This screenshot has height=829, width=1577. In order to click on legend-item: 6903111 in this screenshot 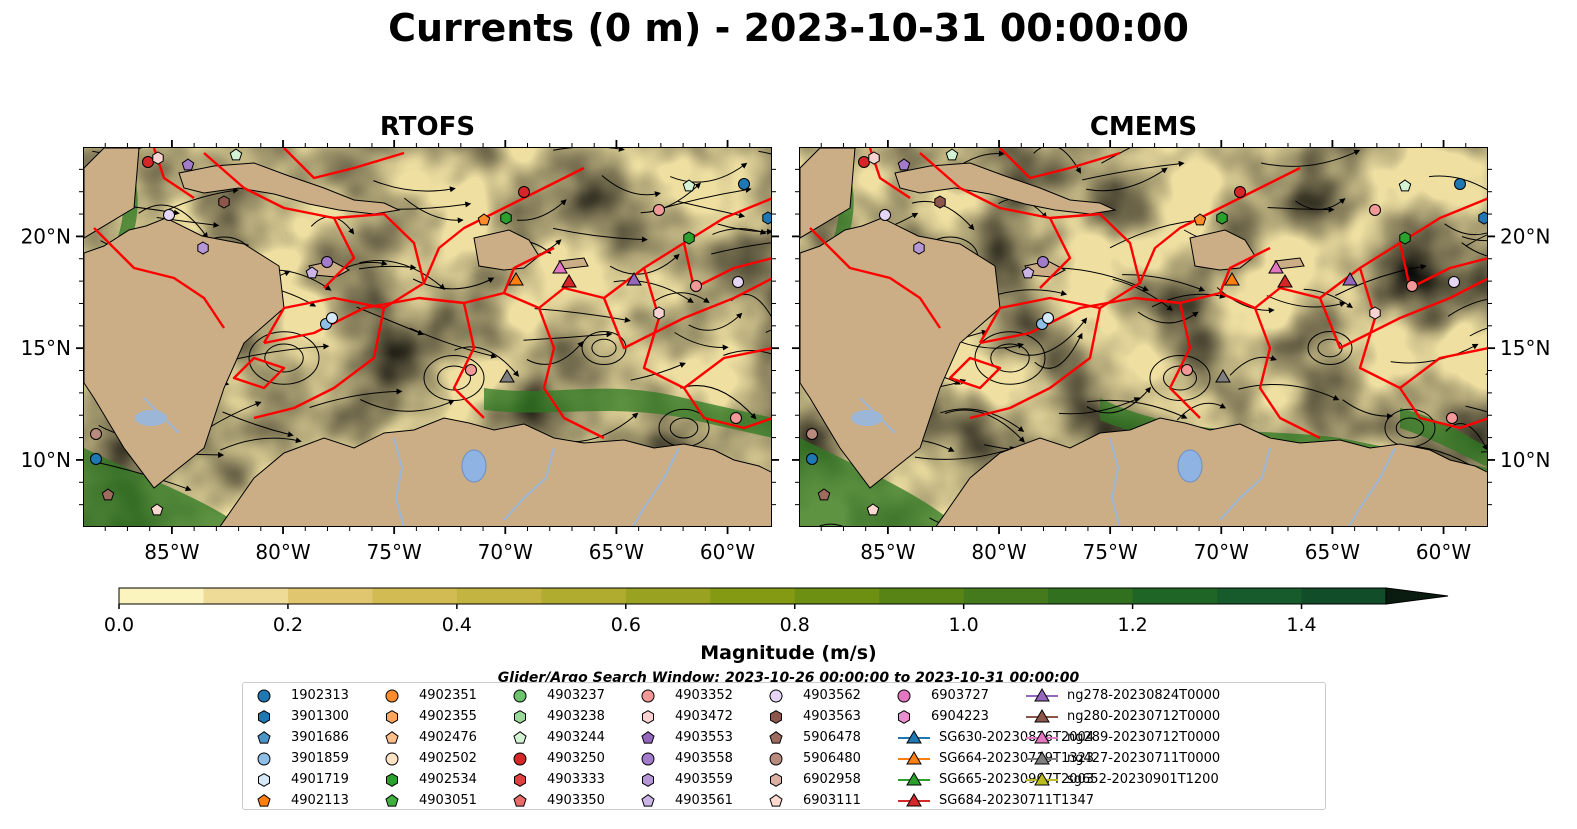, I will do `click(815, 800)`.